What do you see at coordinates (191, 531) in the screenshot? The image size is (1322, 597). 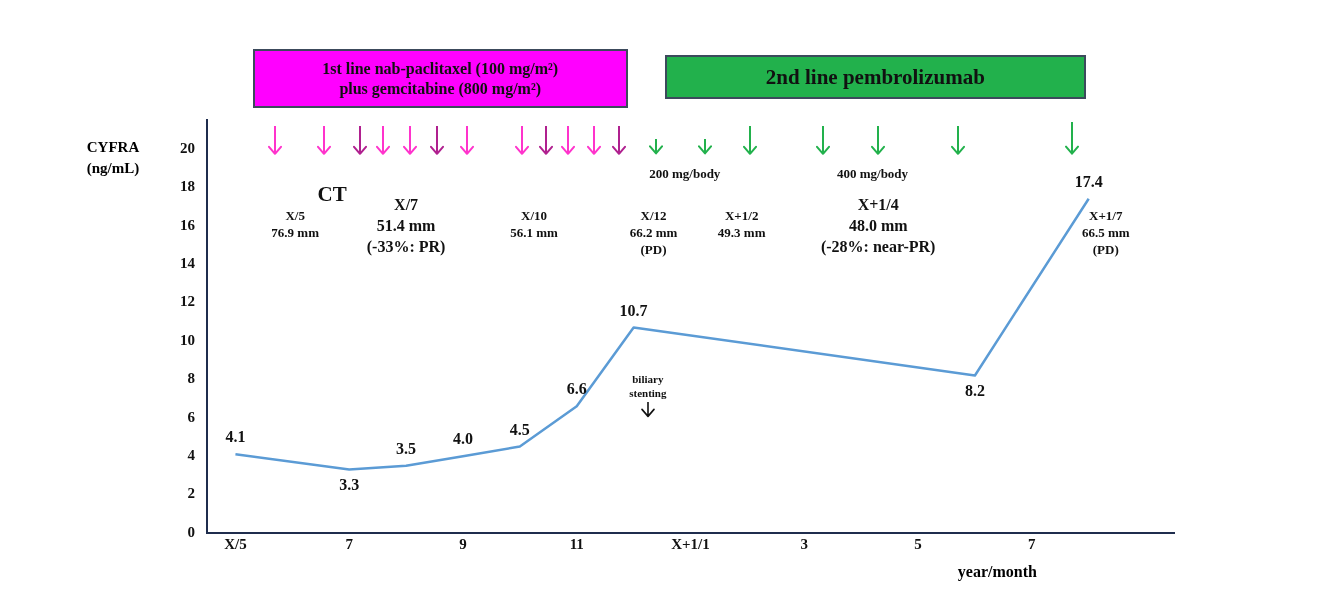 I see `y-tick-label: 0` at bounding box center [191, 531].